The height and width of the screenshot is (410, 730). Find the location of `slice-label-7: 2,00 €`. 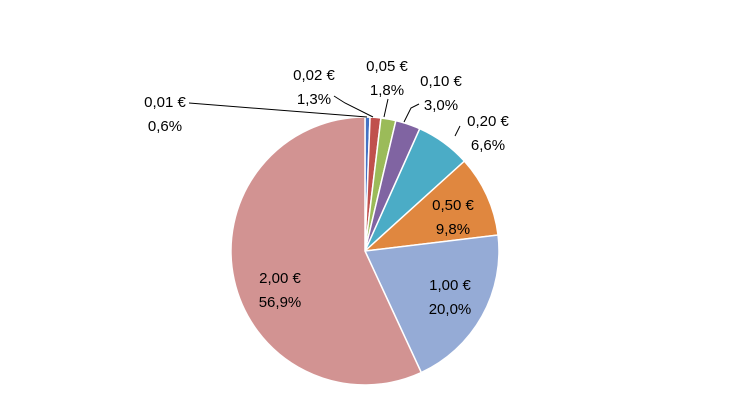

slice-label-7: 2,00 € is located at coordinates (280, 278).